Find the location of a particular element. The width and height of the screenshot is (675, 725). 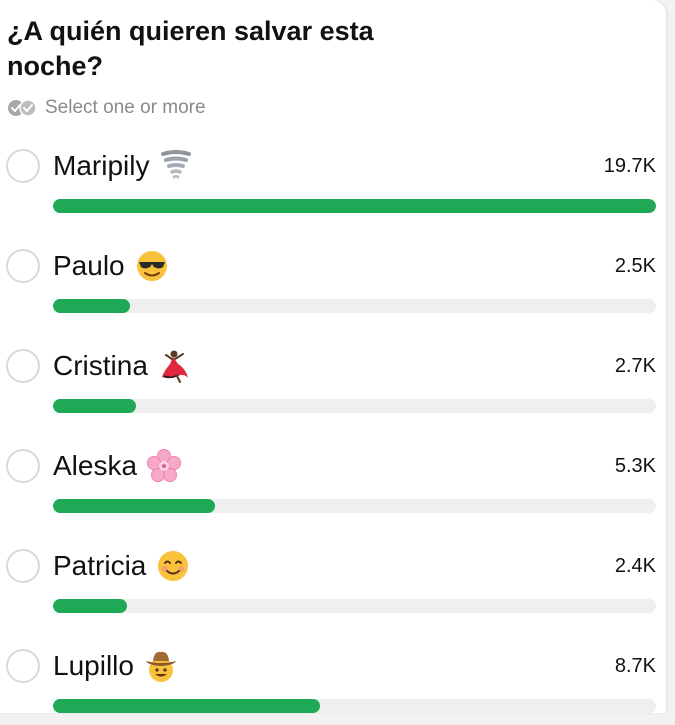

option-vote-count: 2.4K is located at coordinates (635, 566).